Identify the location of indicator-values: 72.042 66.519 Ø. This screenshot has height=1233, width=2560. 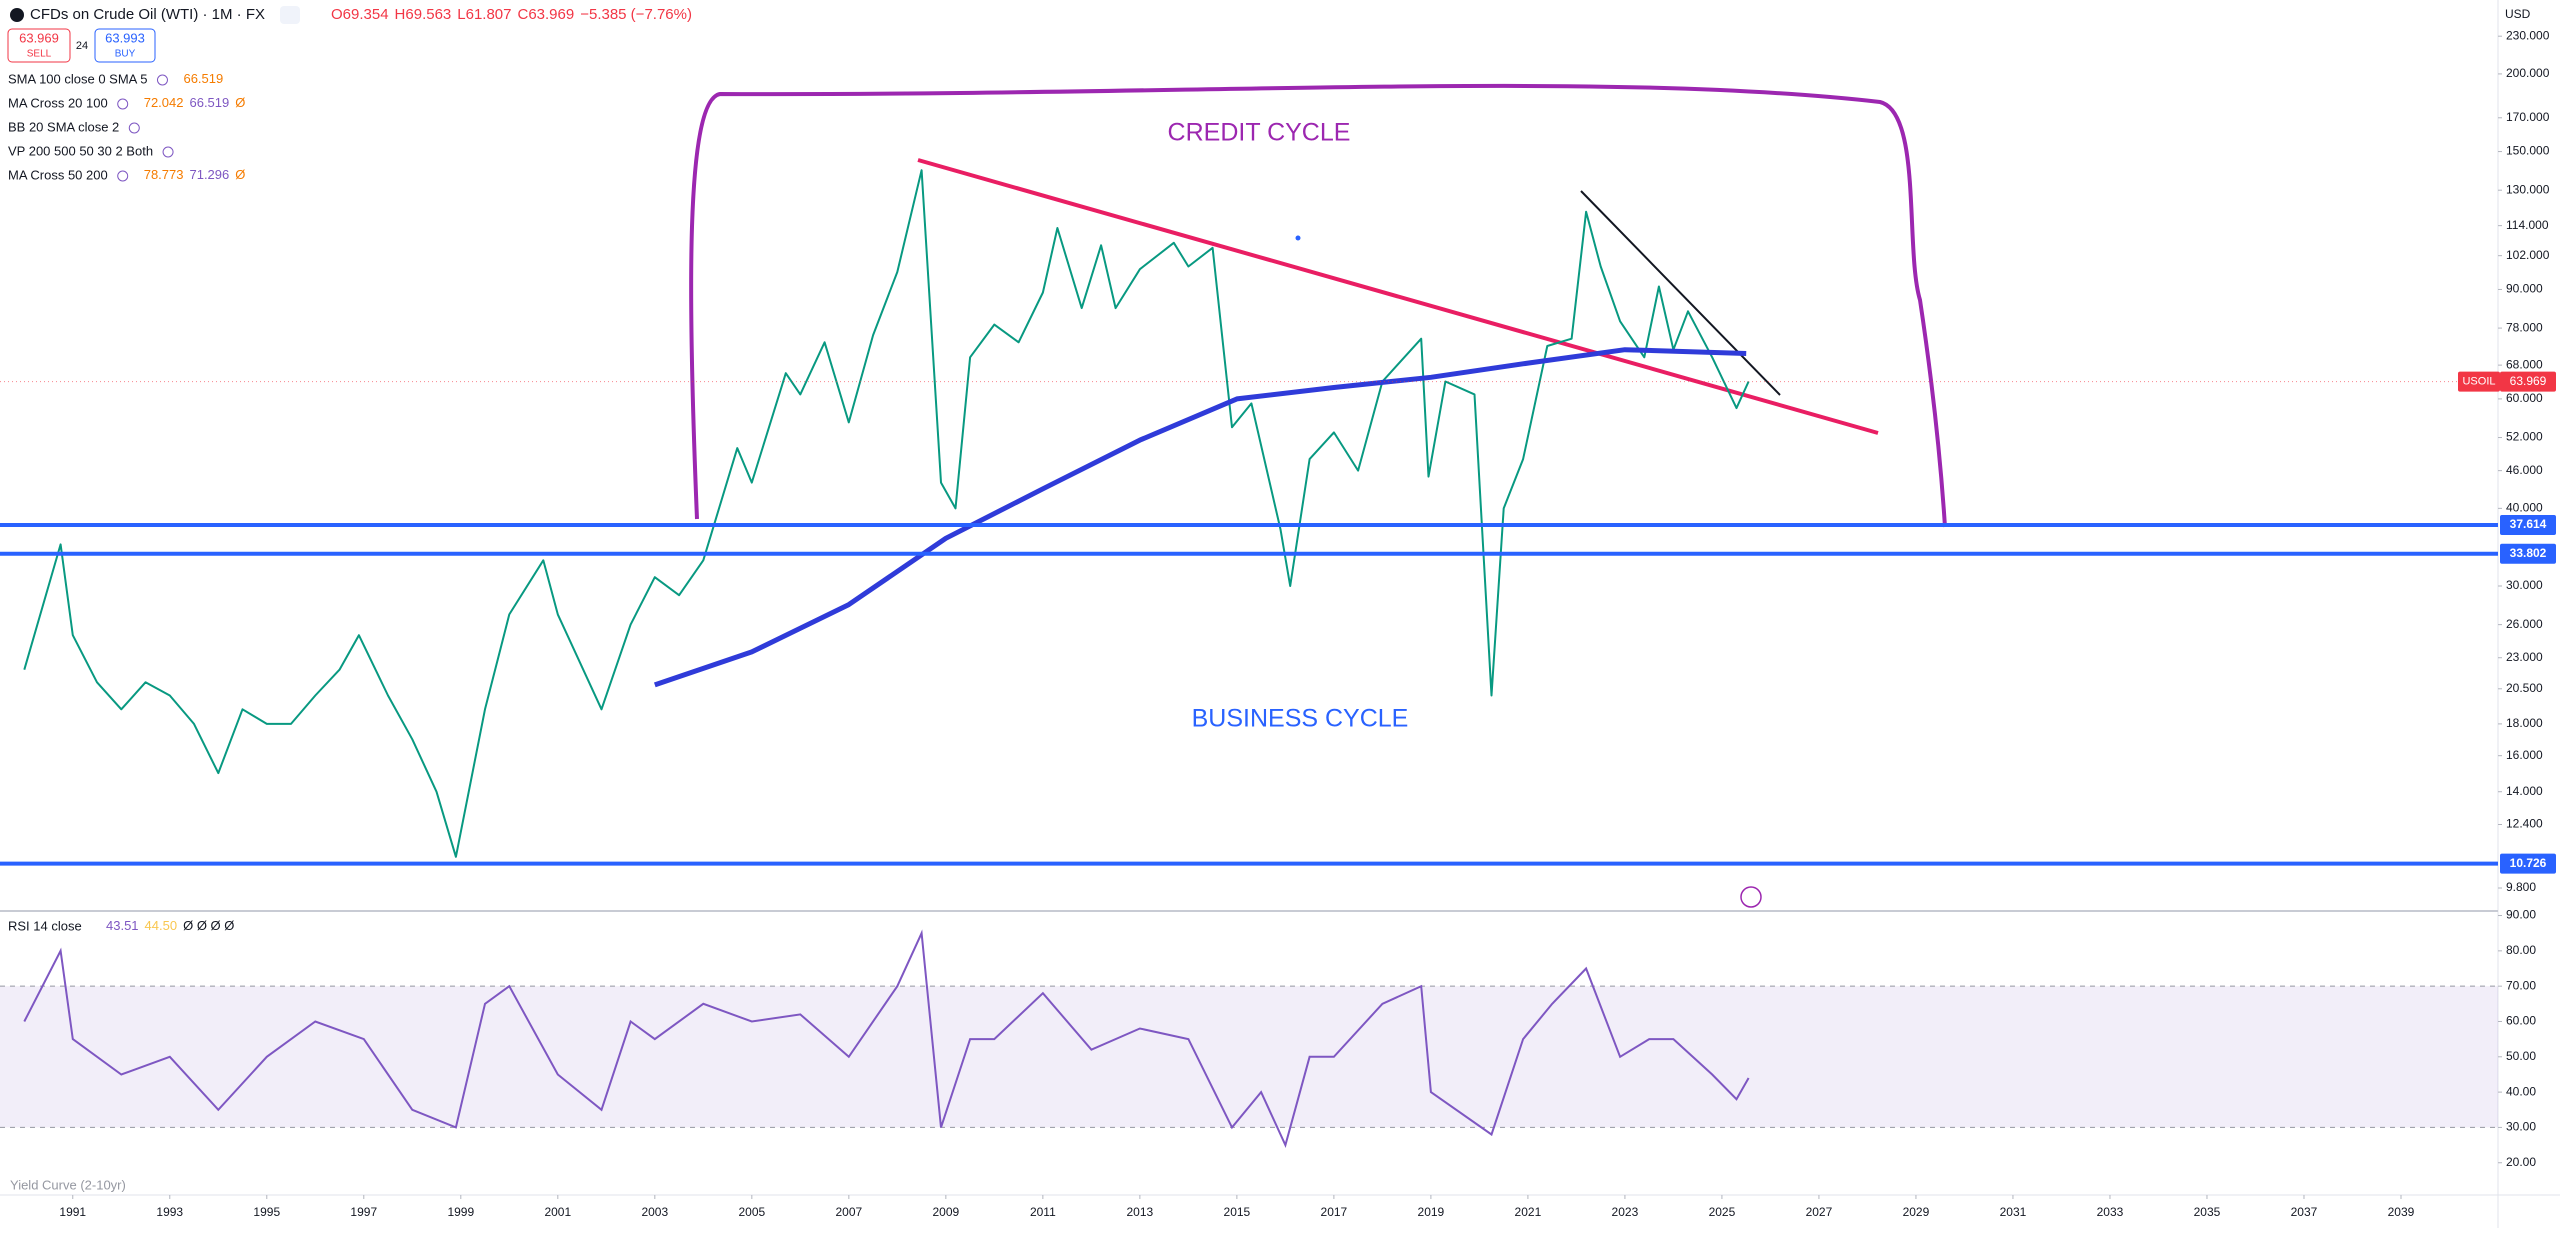
(195, 102).